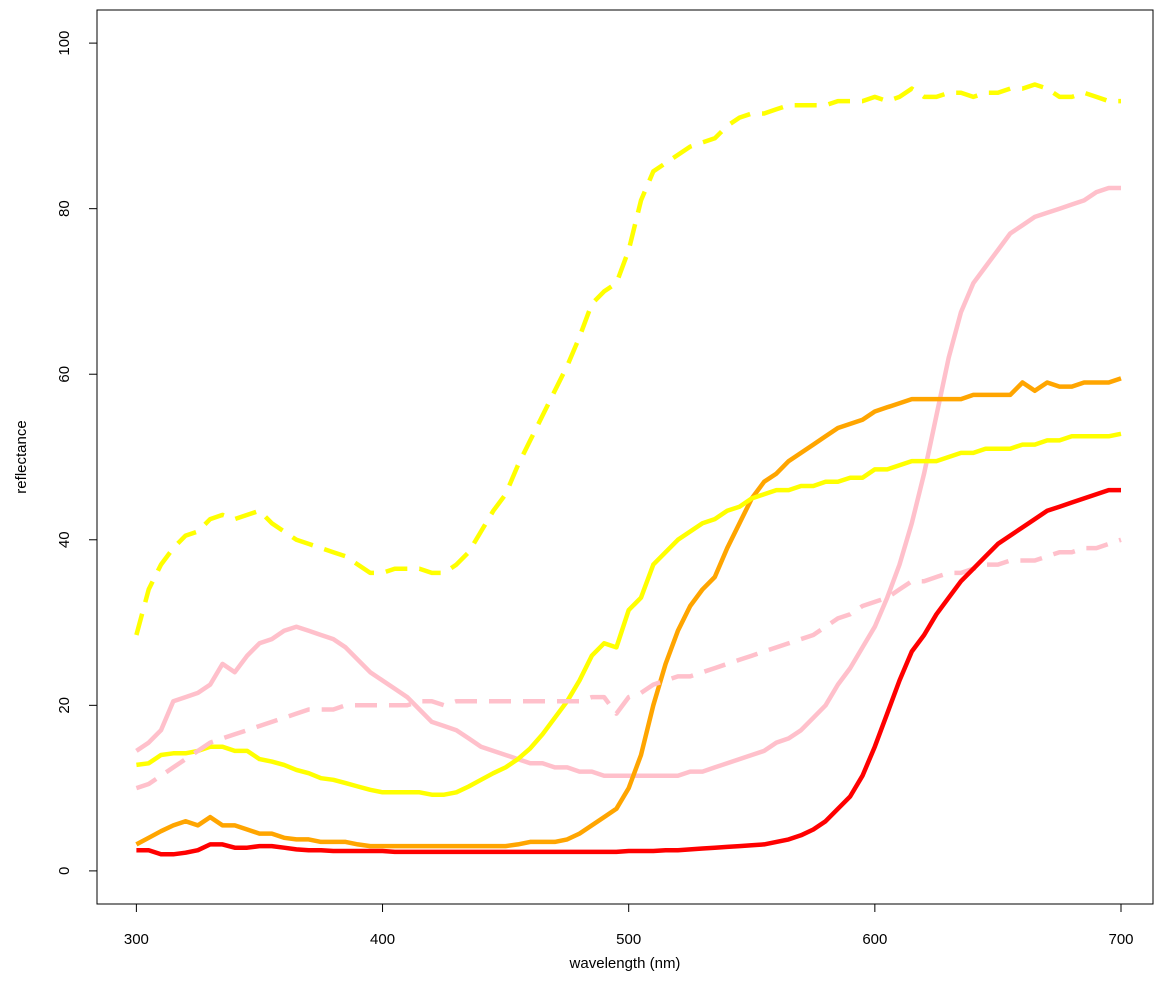  I want to click on y-axis-title: reflectance, so click(21, 456).